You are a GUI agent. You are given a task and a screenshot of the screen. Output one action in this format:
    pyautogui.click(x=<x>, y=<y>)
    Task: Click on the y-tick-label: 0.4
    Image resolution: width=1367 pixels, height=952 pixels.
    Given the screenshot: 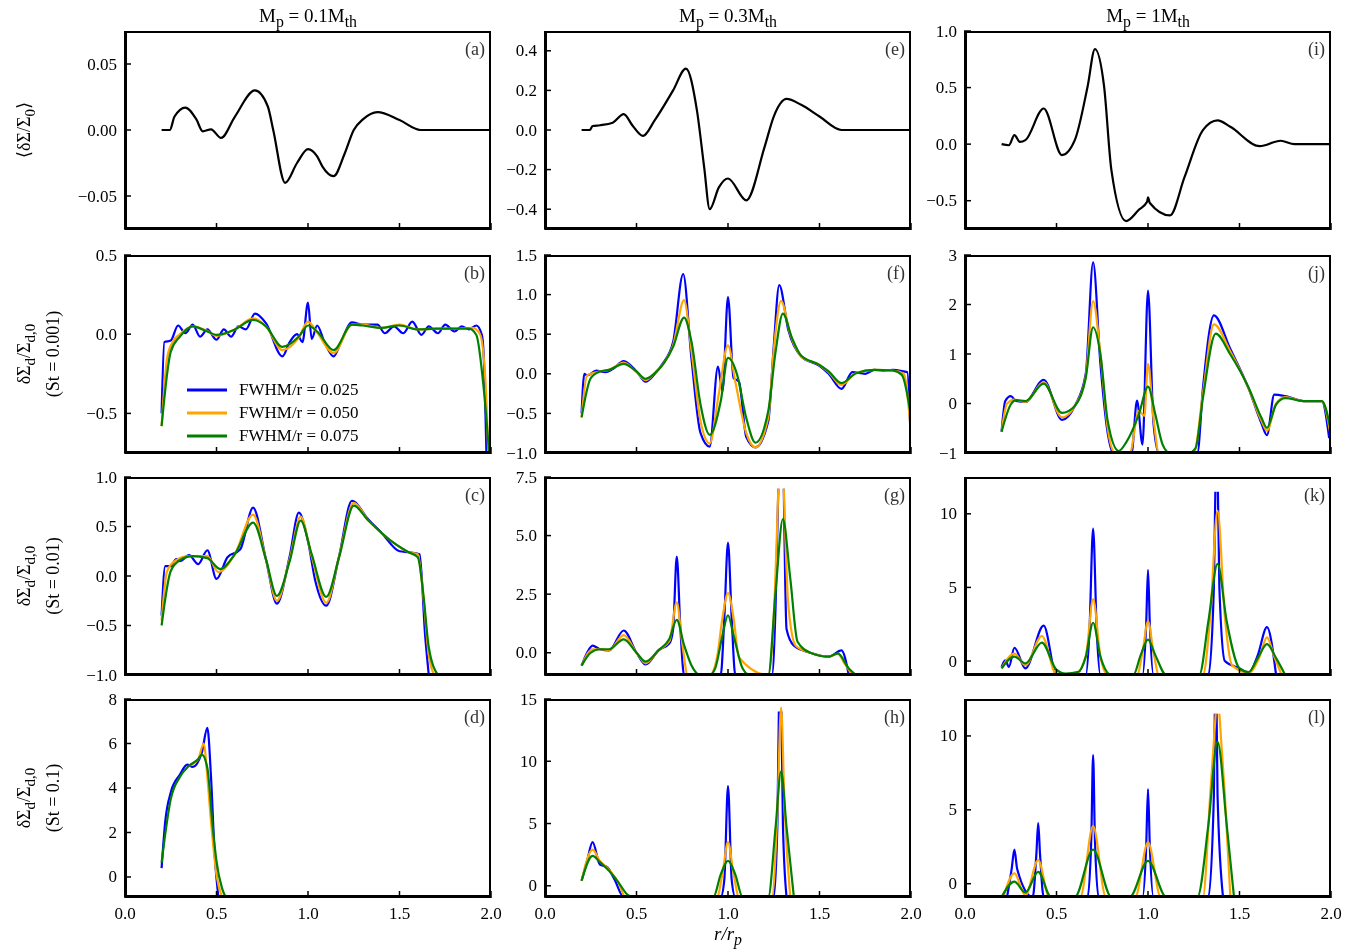 What is the action you would take?
    pyautogui.click(x=526, y=51)
    